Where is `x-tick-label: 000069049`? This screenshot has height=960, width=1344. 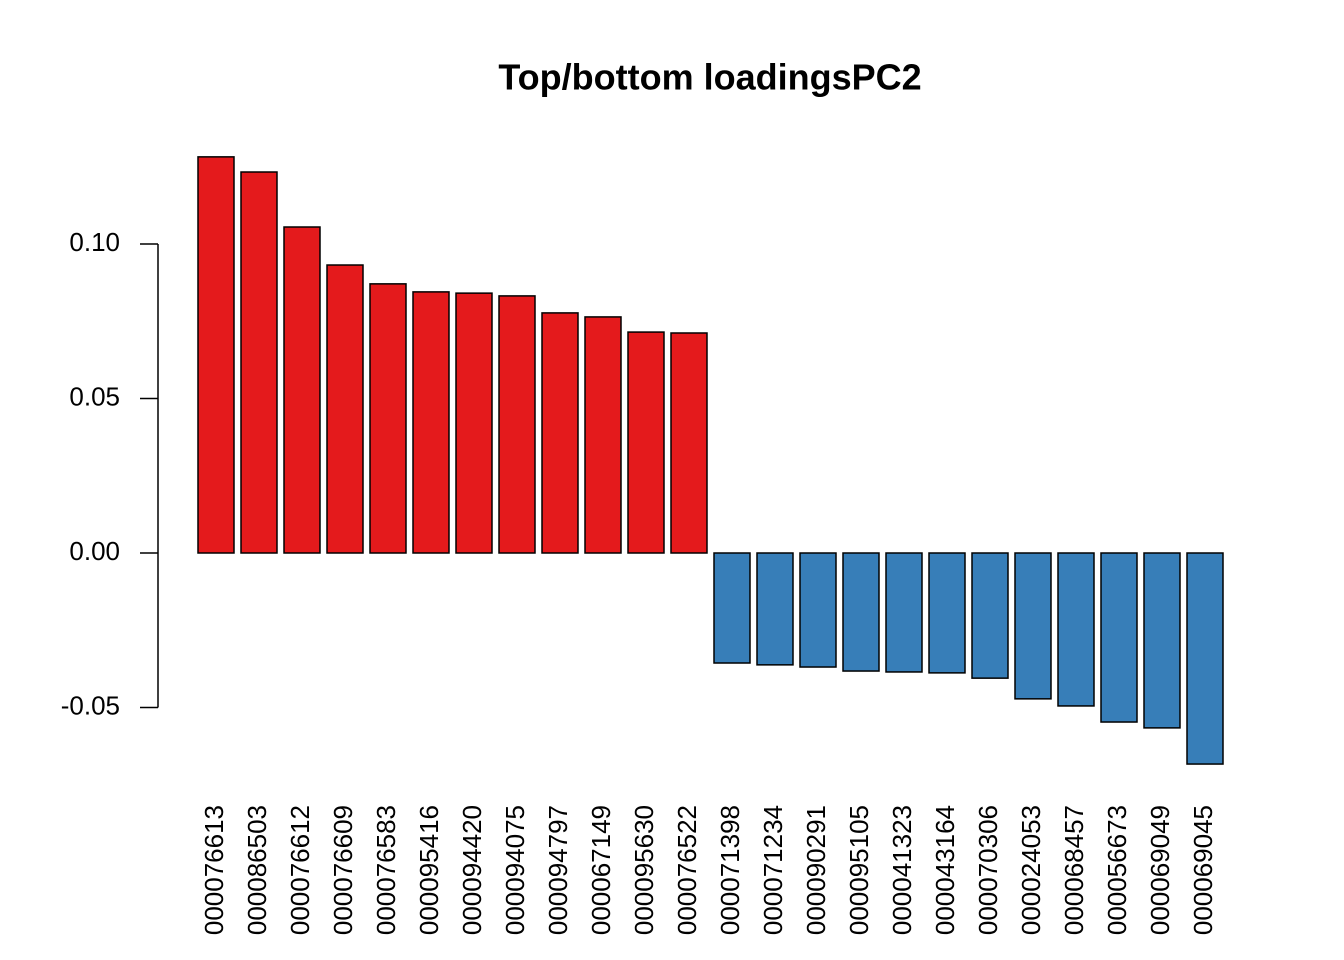
x-tick-label: 000069049 is located at coordinates (1160, 870).